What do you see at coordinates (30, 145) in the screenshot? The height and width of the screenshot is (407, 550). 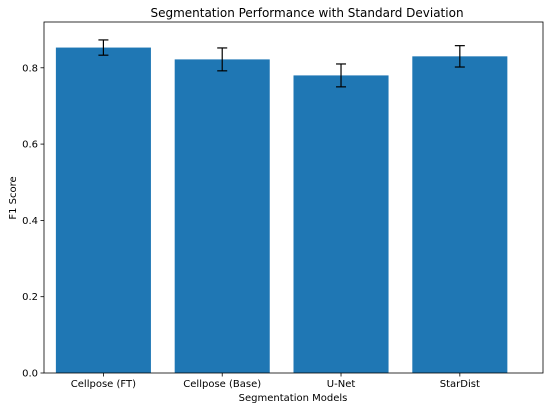 I see `y-tick-label: 0.6` at bounding box center [30, 145].